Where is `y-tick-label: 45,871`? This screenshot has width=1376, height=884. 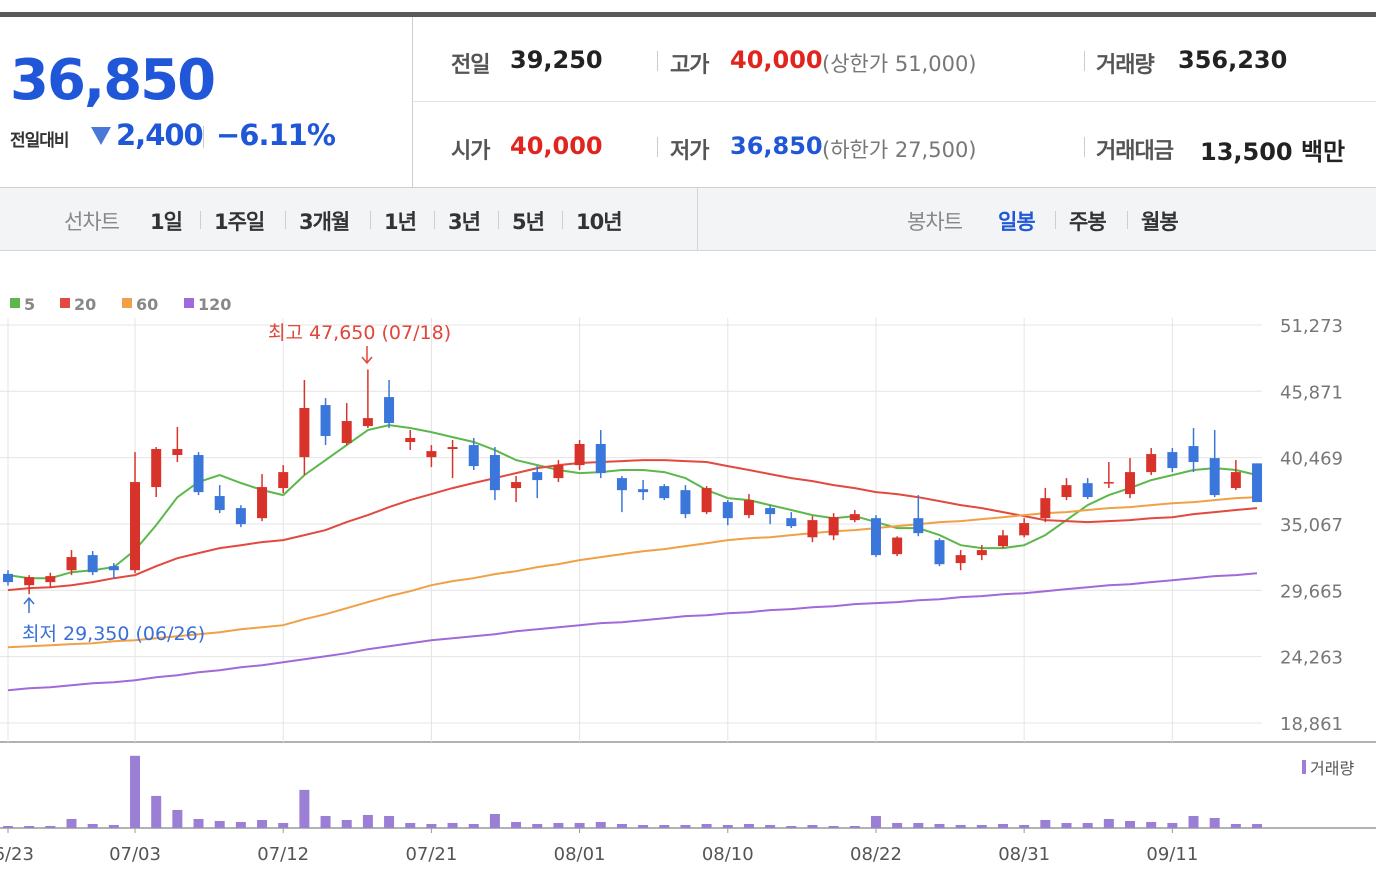
y-tick-label: 45,871 is located at coordinates (1311, 392).